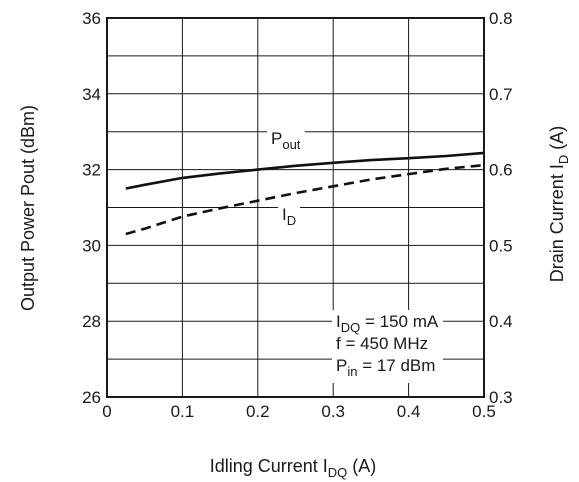  What do you see at coordinates (28, 208) in the screenshot?
I see `y-axis-left-label: Output Power Pout (dBm)` at bounding box center [28, 208].